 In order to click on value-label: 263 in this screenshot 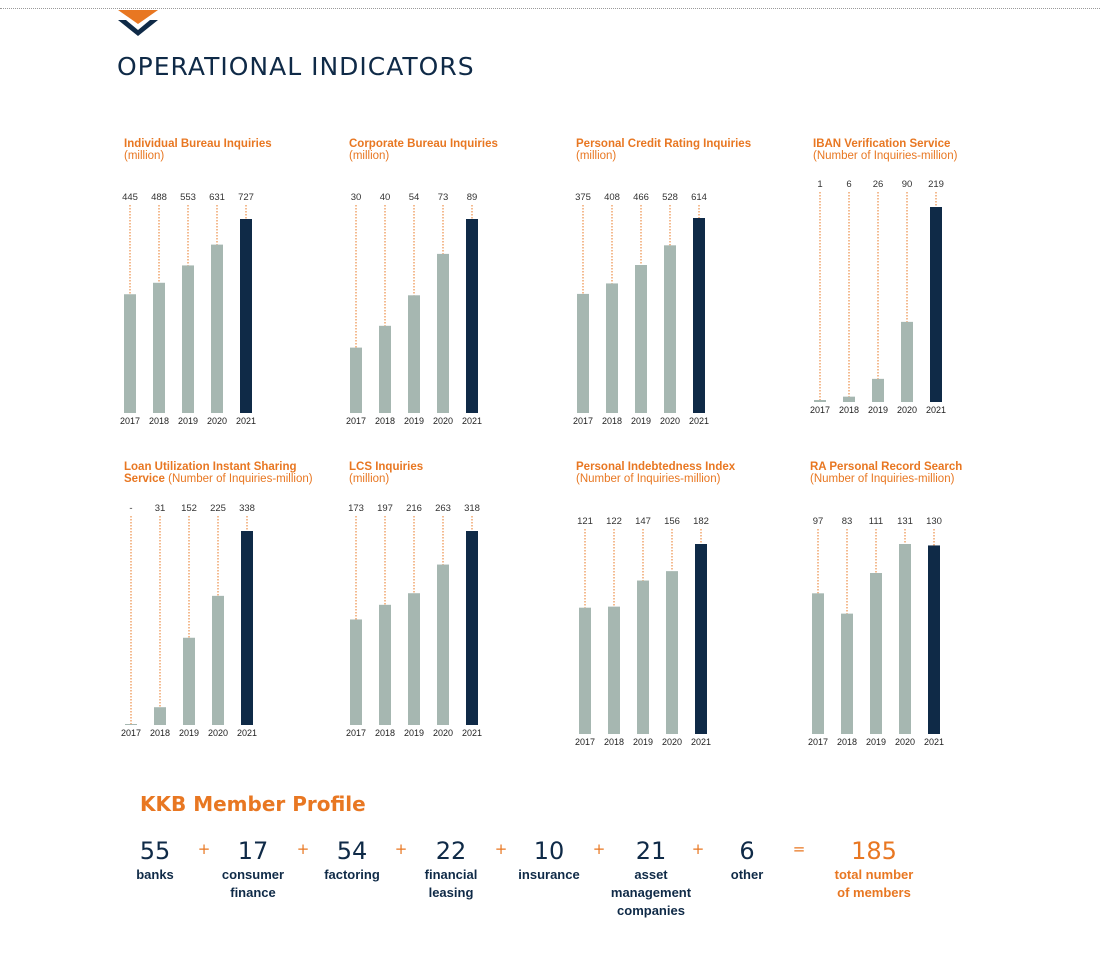, I will do `click(443, 508)`.